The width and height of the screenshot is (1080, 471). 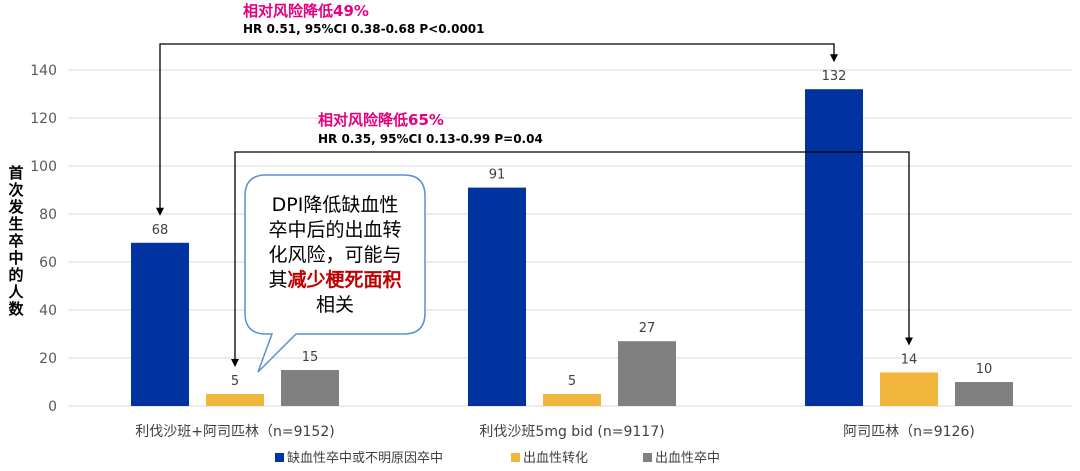 I want to click on y-tick-label: 140, so click(x=43, y=71).